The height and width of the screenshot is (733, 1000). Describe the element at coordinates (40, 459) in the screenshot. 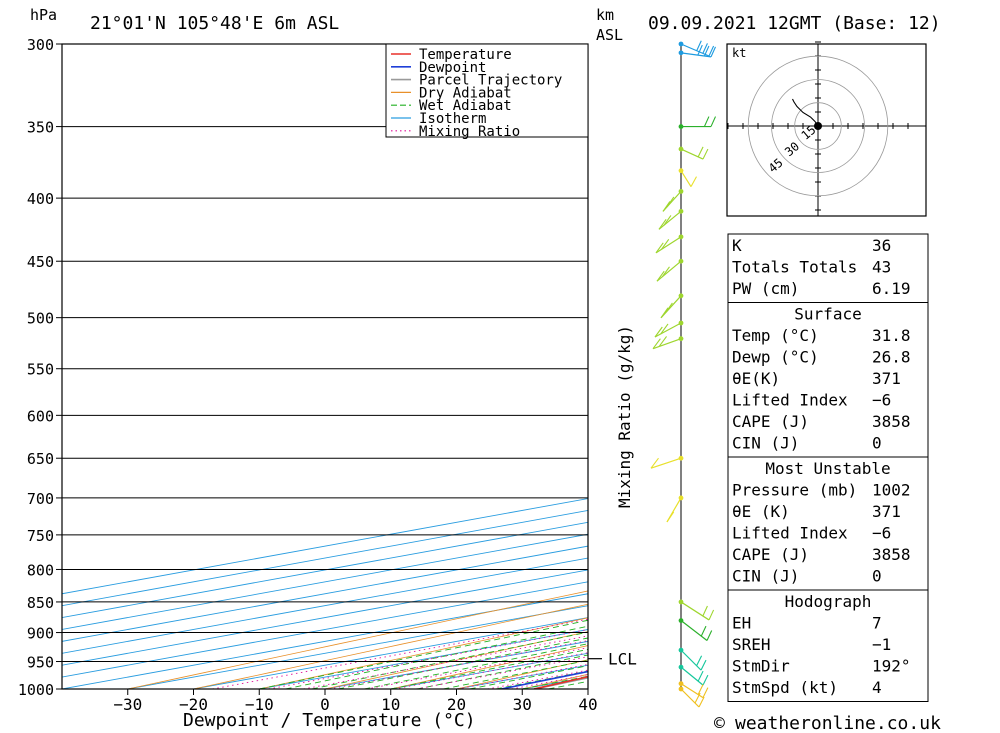

I see `pressure-tick-label: 650` at that location.